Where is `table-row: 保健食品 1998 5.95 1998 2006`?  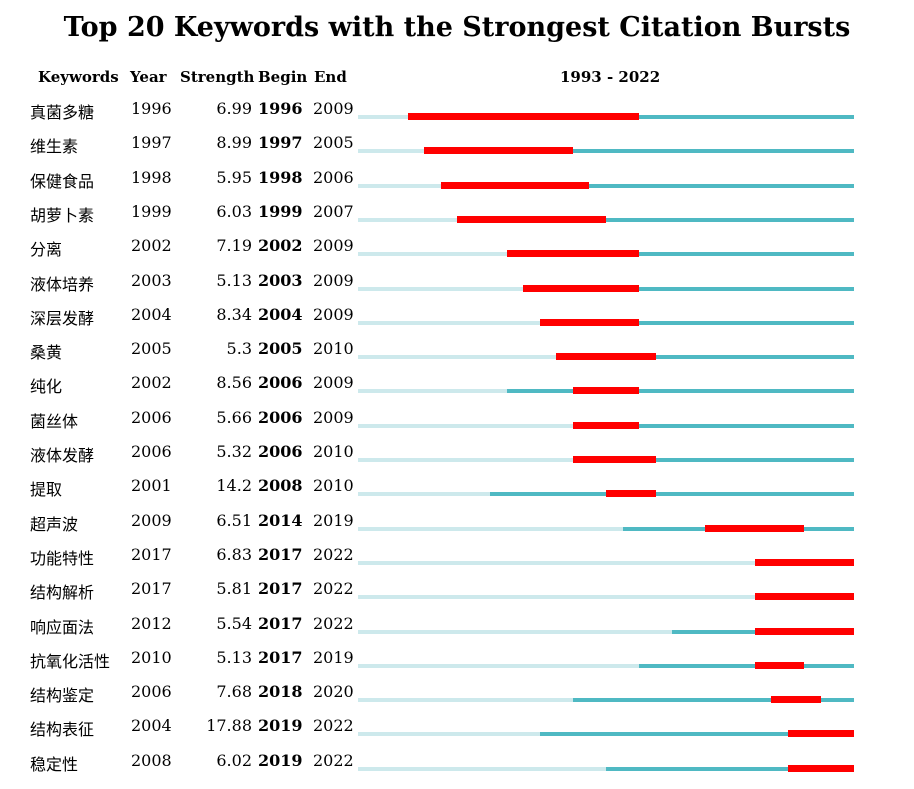
table-row: 保健食品 1998 5.95 1998 2006 is located at coordinates (457, 181).